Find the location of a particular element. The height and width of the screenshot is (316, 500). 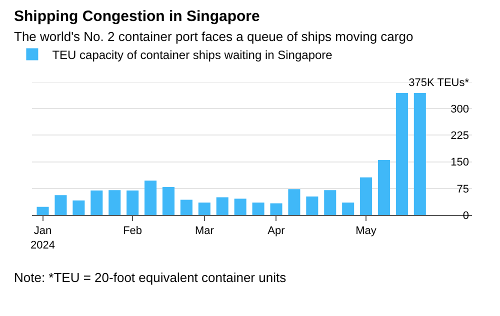

legend-label: TEU capacity of container ships waiting in Singapore is located at coordinates (192, 55).